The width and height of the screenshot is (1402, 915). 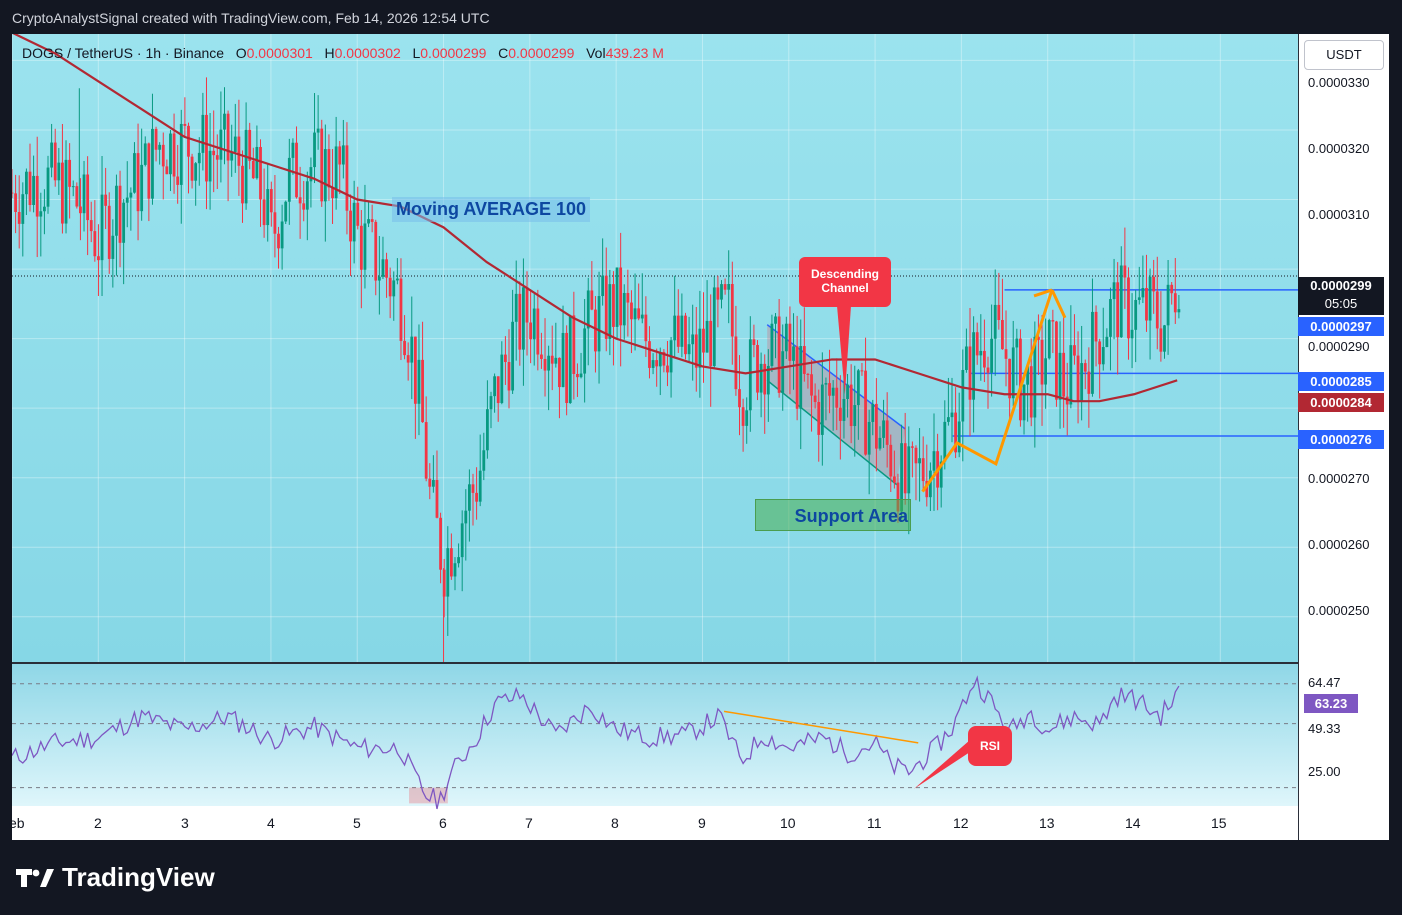 I want to click on x-tick-label: 2, so click(x=98, y=823).